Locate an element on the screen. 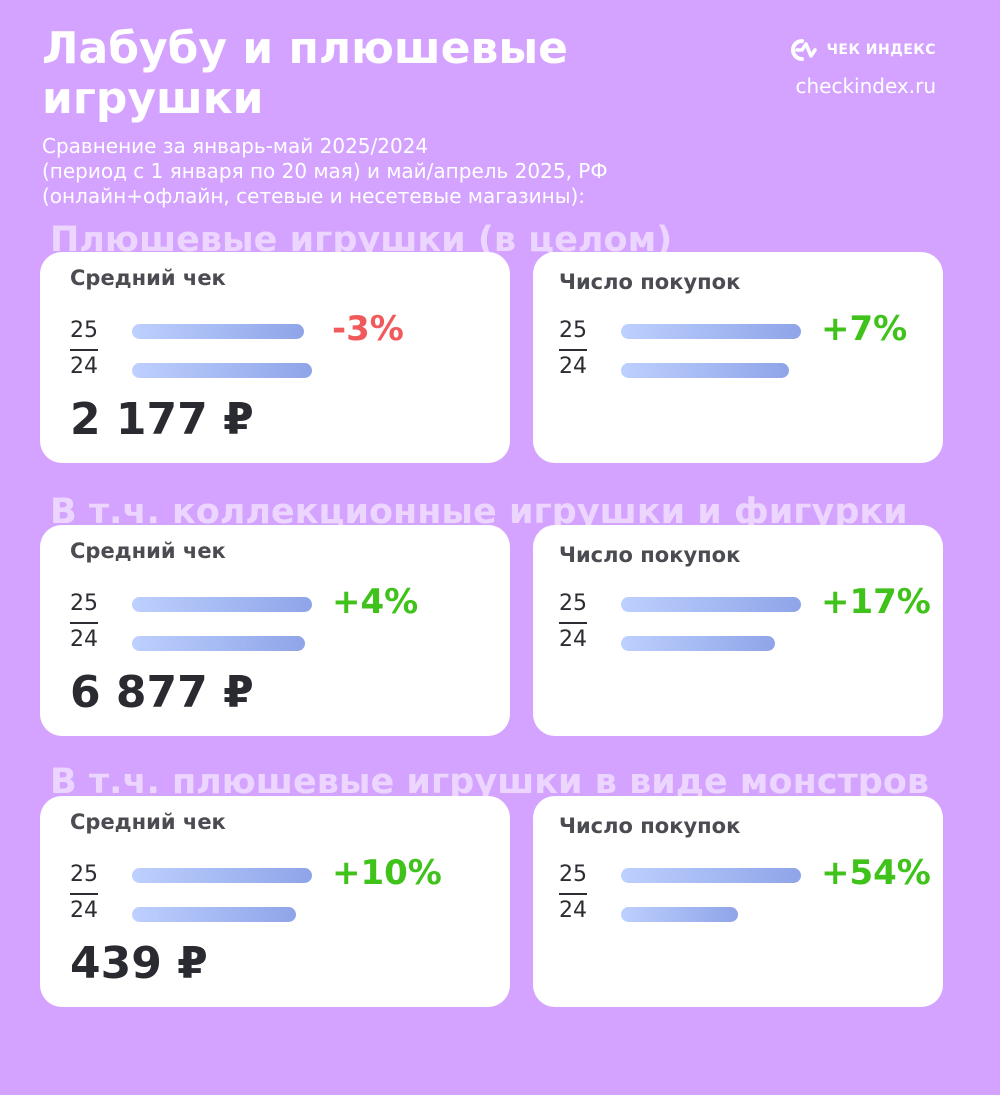 Image resolution: width=1000 pixels, height=1095 pixels. purchases-card: Число покупок 25 24 +7% is located at coordinates (738, 357).